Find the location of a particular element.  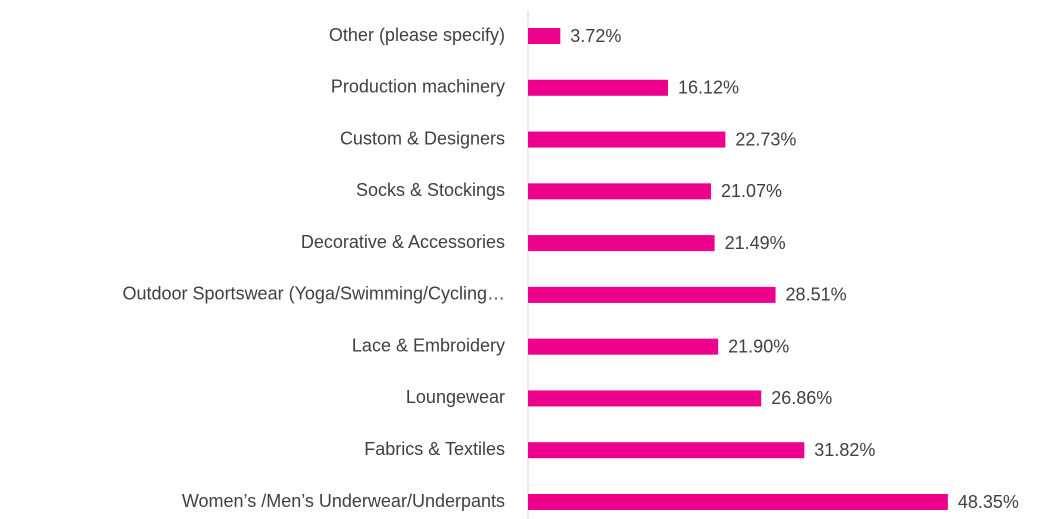

data-label: 31.82% is located at coordinates (844, 450).